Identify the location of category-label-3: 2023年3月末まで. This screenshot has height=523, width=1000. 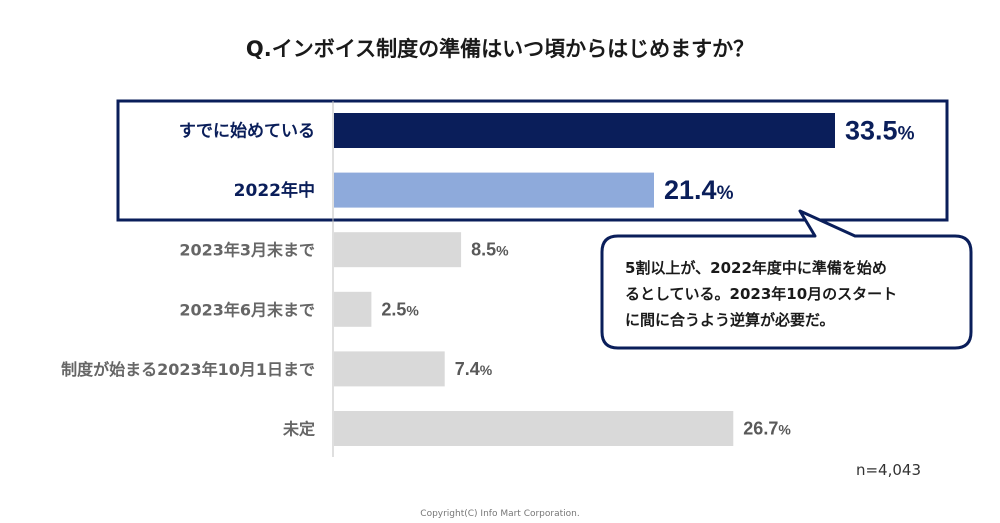
(247, 250).